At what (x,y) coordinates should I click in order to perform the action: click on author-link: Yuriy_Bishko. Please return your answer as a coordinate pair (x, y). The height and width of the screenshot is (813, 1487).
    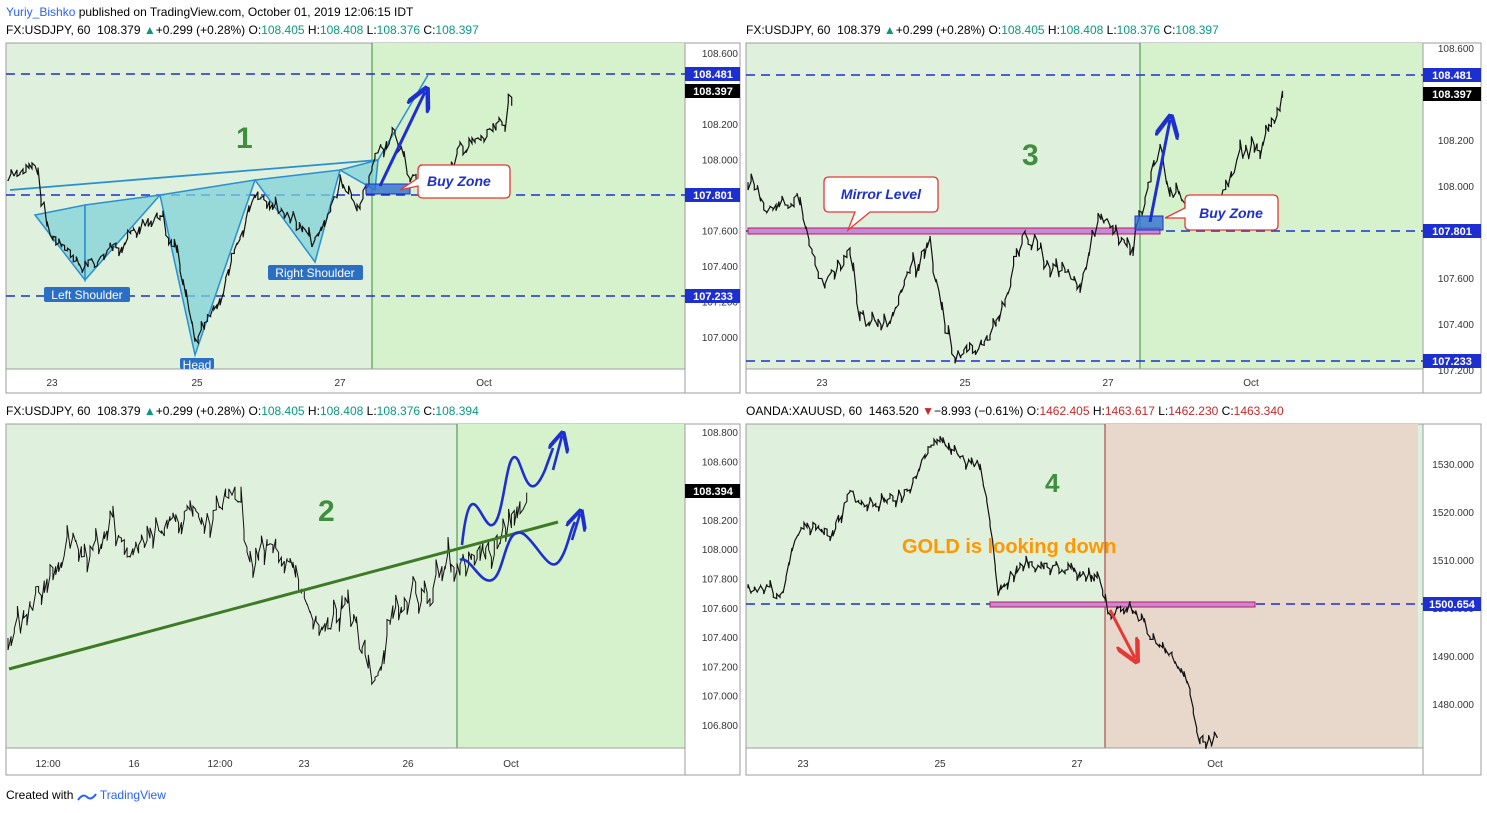
    Looking at the image, I should click on (41, 12).